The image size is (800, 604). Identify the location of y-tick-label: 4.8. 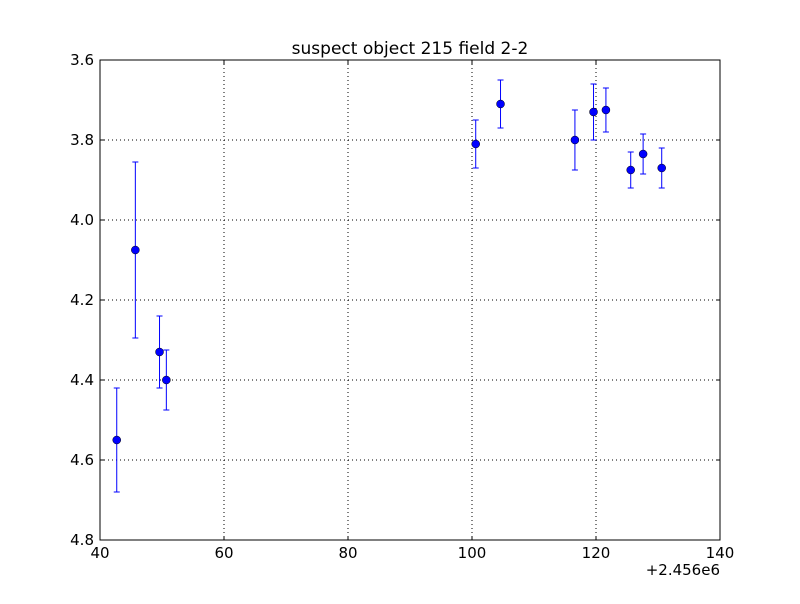
(82, 540).